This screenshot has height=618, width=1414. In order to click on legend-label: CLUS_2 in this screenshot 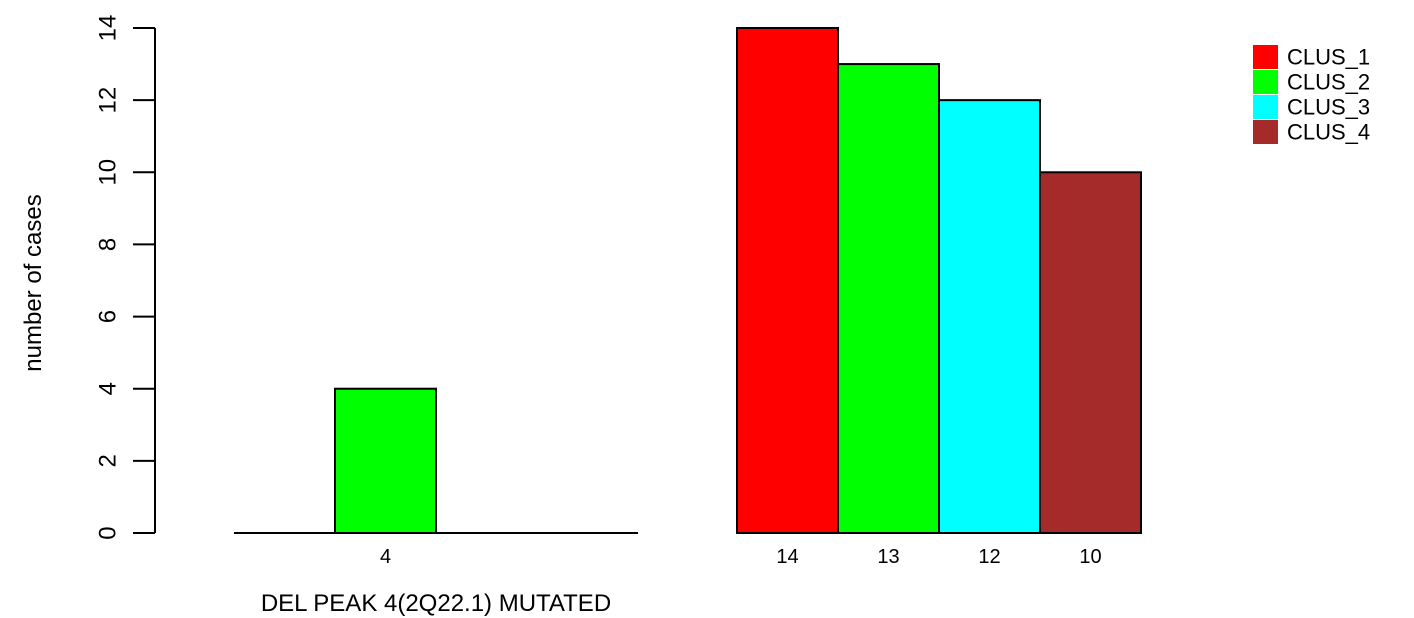, I will do `click(1328, 82)`.